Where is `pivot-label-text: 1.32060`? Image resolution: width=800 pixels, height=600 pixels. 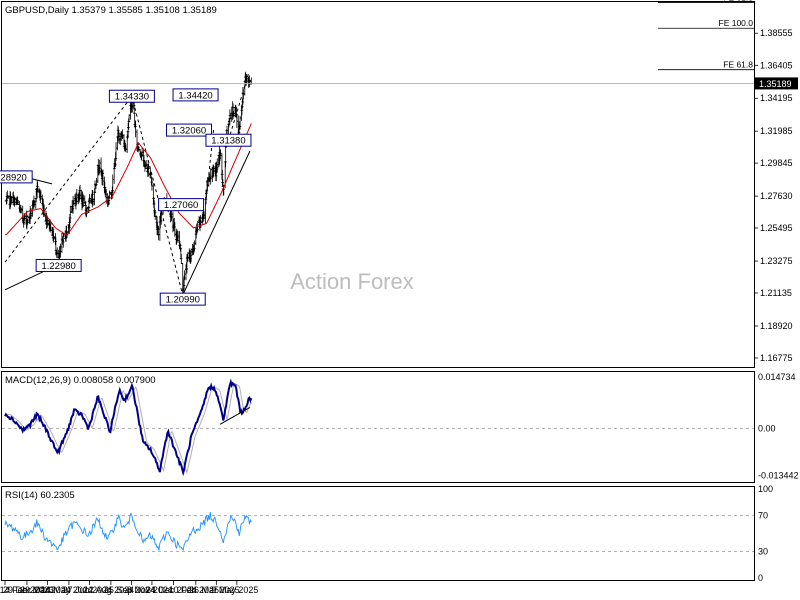
pivot-label-text: 1.32060 is located at coordinates (189, 131).